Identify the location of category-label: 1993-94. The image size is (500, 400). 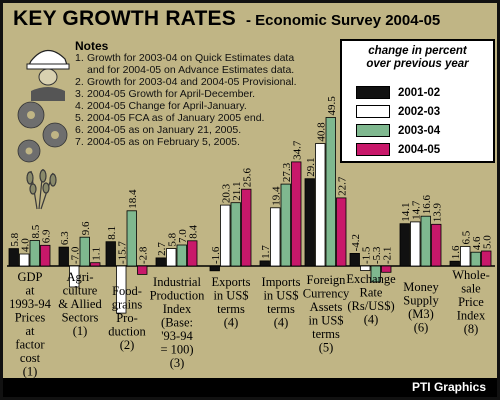
(30, 304).